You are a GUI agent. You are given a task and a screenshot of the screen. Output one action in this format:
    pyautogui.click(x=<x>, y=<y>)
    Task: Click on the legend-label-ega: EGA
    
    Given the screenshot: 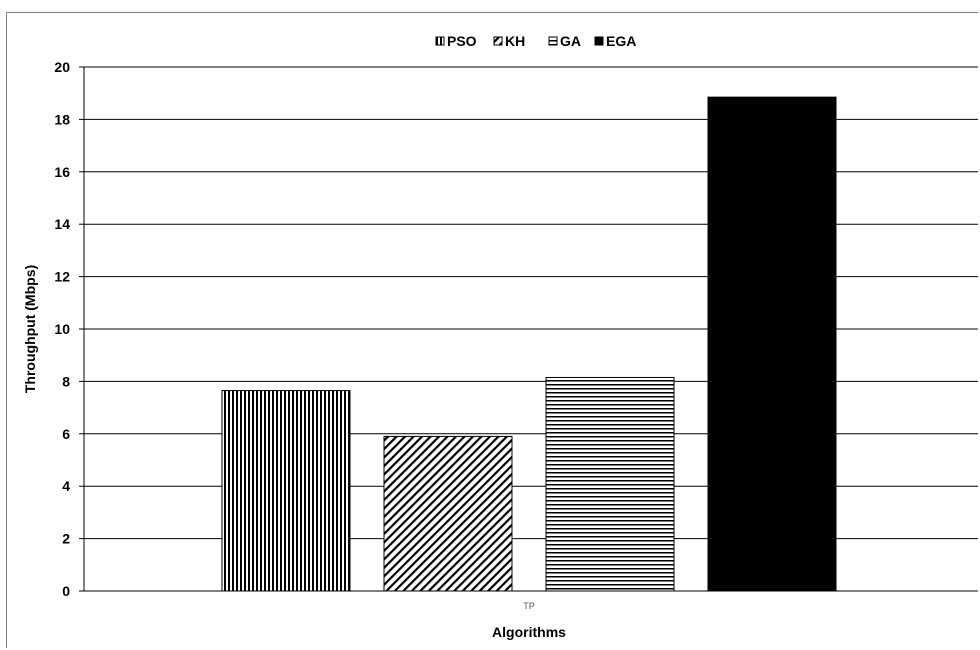 What is the action you would take?
    pyautogui.click(x=621, y=41)
    